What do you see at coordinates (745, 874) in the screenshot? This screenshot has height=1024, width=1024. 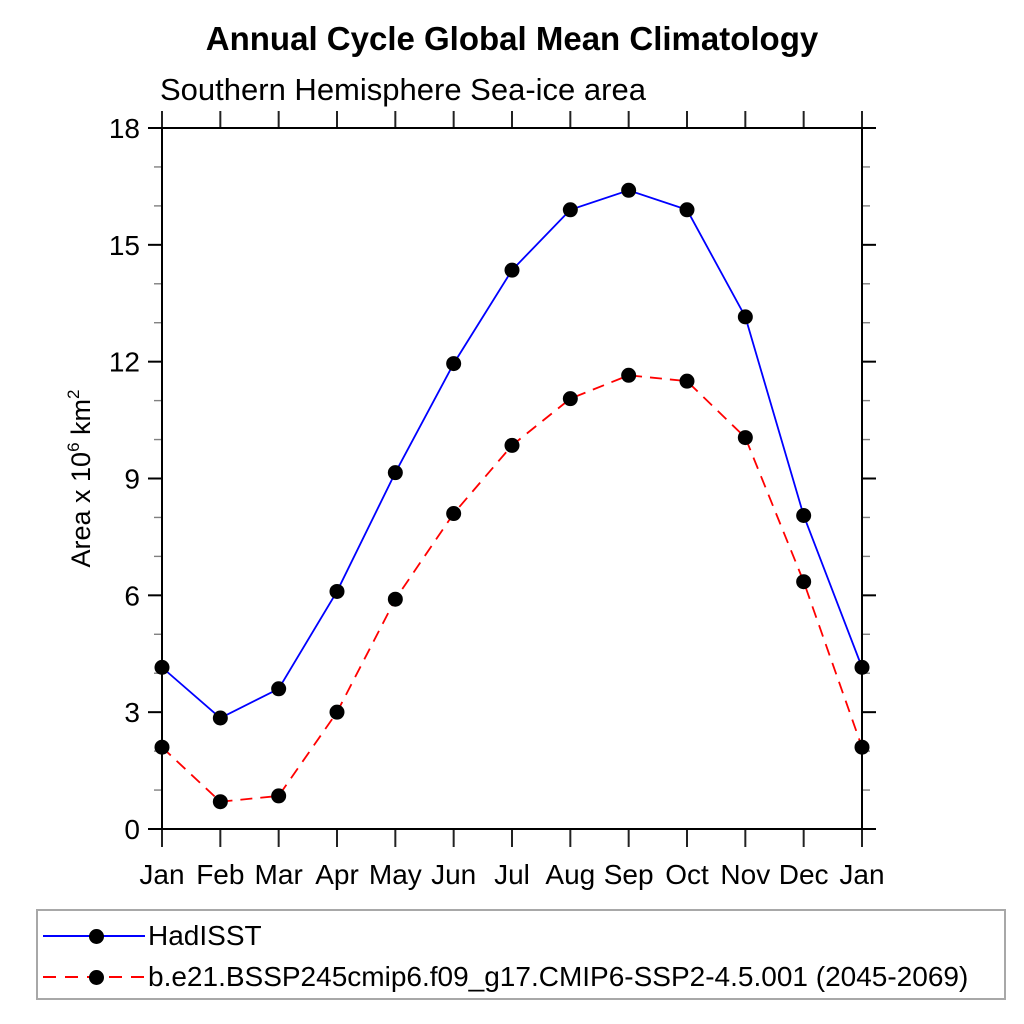 I see `x-tick-label: Nov` at bounding box center [745, 874].